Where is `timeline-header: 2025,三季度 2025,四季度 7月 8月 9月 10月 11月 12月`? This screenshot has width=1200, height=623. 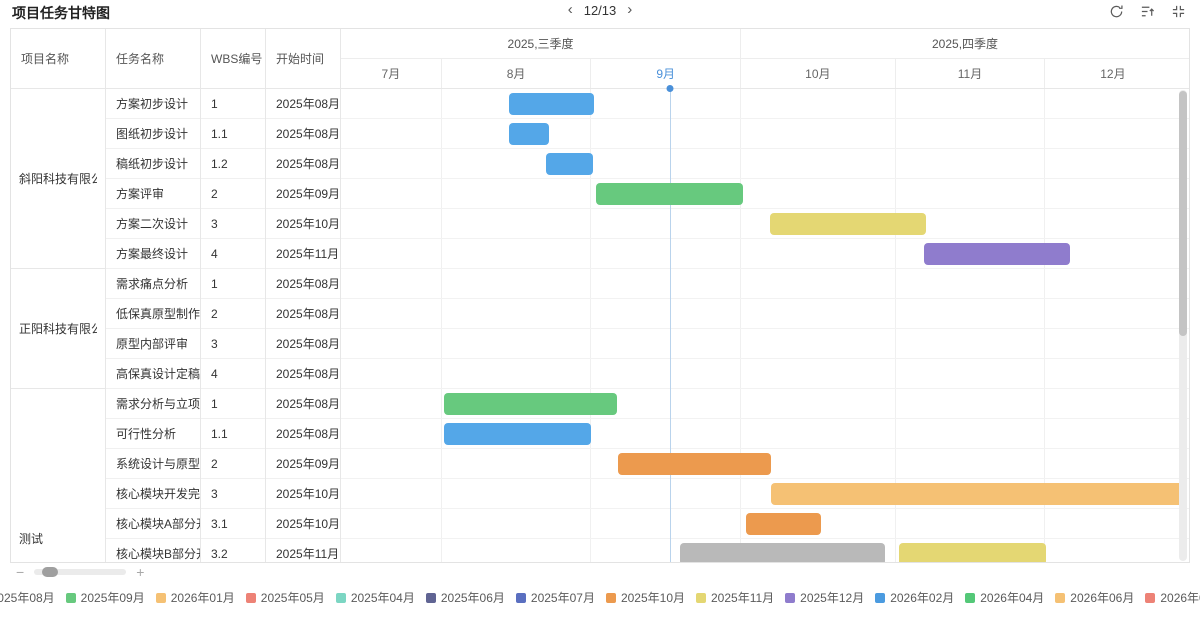 timeline-header: 2025,三季度 2025,四季度 7月 8月 9月 10月 11月 12月 is located at coordinates (765, 60).